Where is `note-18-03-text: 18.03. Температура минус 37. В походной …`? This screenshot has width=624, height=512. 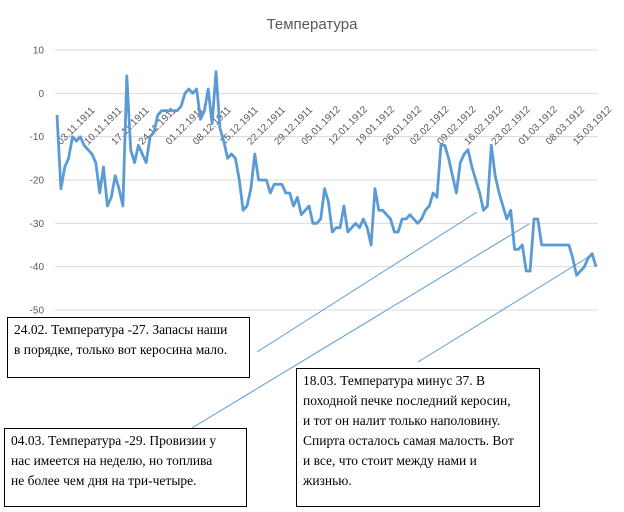
note-18-03-text: 18.03. Температура минус 37. В походной … is located at coordinates (408, 430).